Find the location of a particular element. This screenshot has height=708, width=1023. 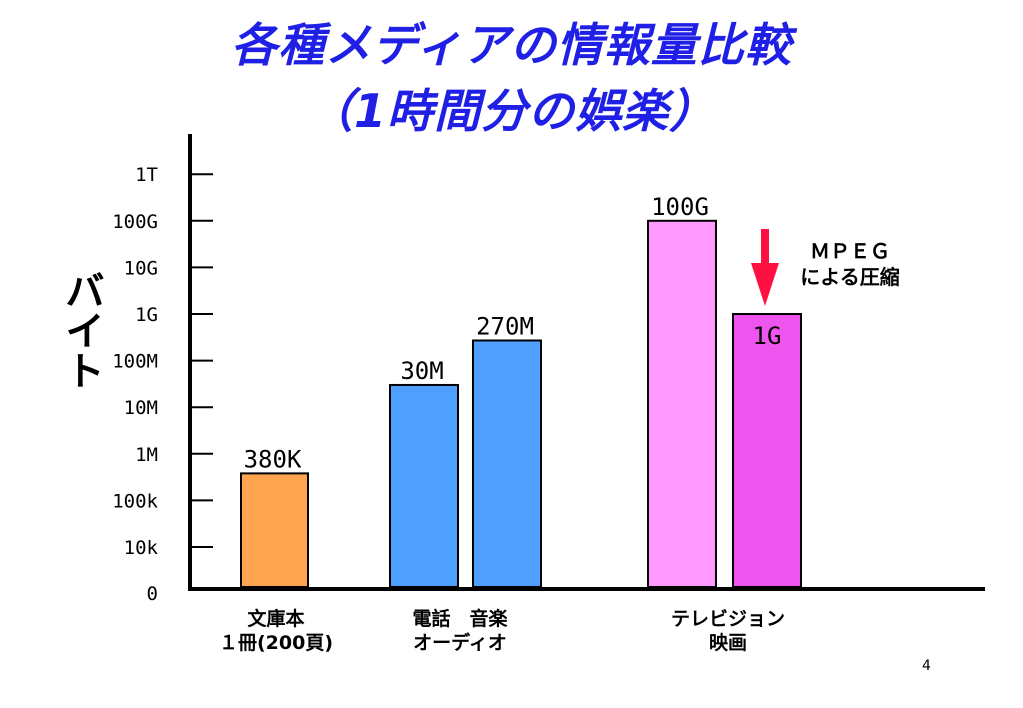

y-tick-label: 0 is located at coordinates (152, 594).